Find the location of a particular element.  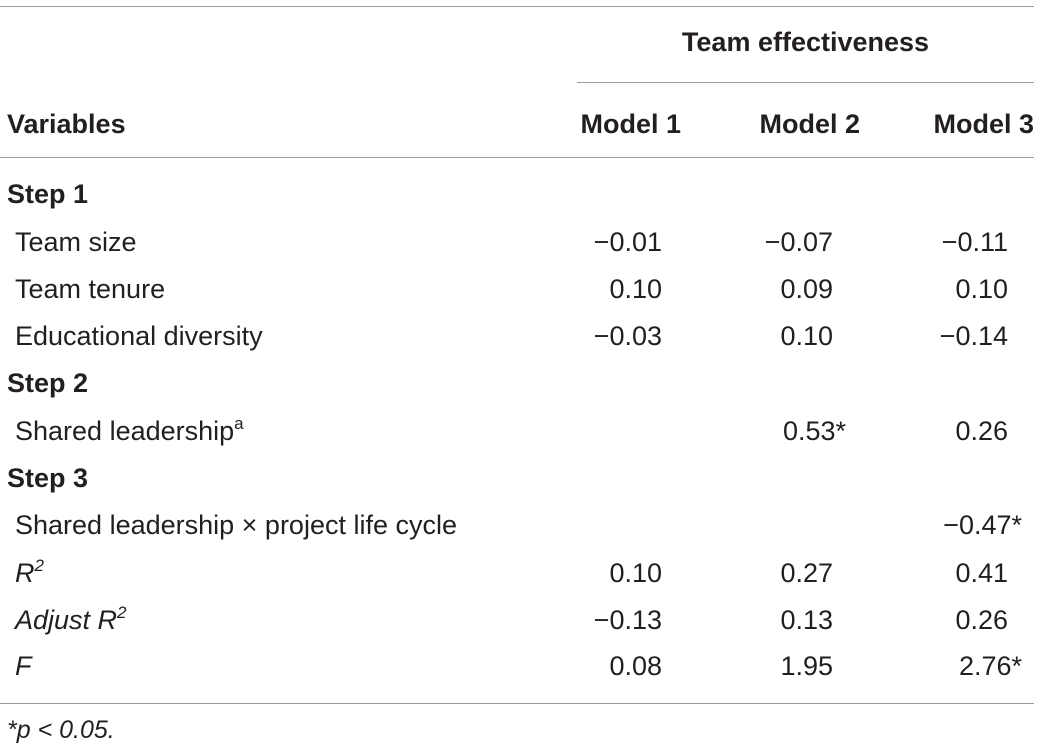

variable-label: Educational diversity is located at coordinates (139, 336).